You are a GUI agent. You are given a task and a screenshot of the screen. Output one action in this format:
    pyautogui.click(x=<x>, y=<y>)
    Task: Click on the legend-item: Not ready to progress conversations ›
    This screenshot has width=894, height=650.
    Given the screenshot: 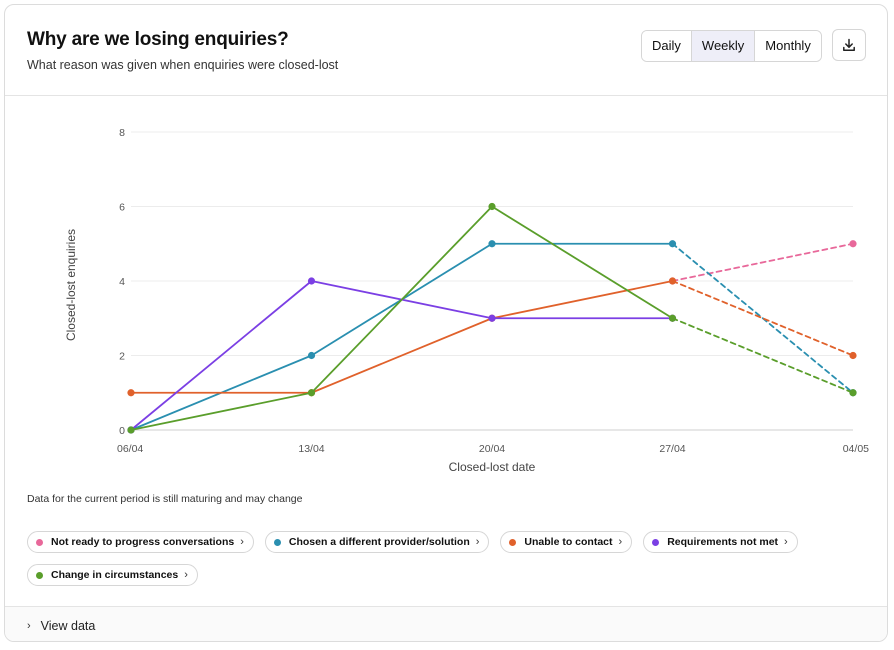 What is the action you would take?
    pyautogui.click(x=140, y=542)
    